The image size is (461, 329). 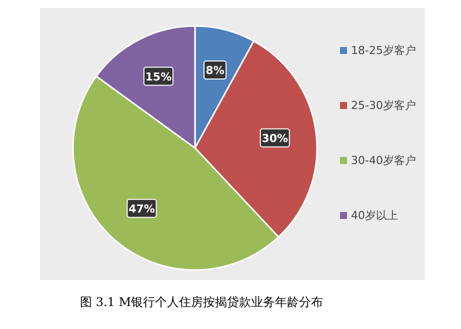 What do you see at coordinates (158, 77) in the screenshot?
I see `data-label: 15%` at bounding box center [158, 77].